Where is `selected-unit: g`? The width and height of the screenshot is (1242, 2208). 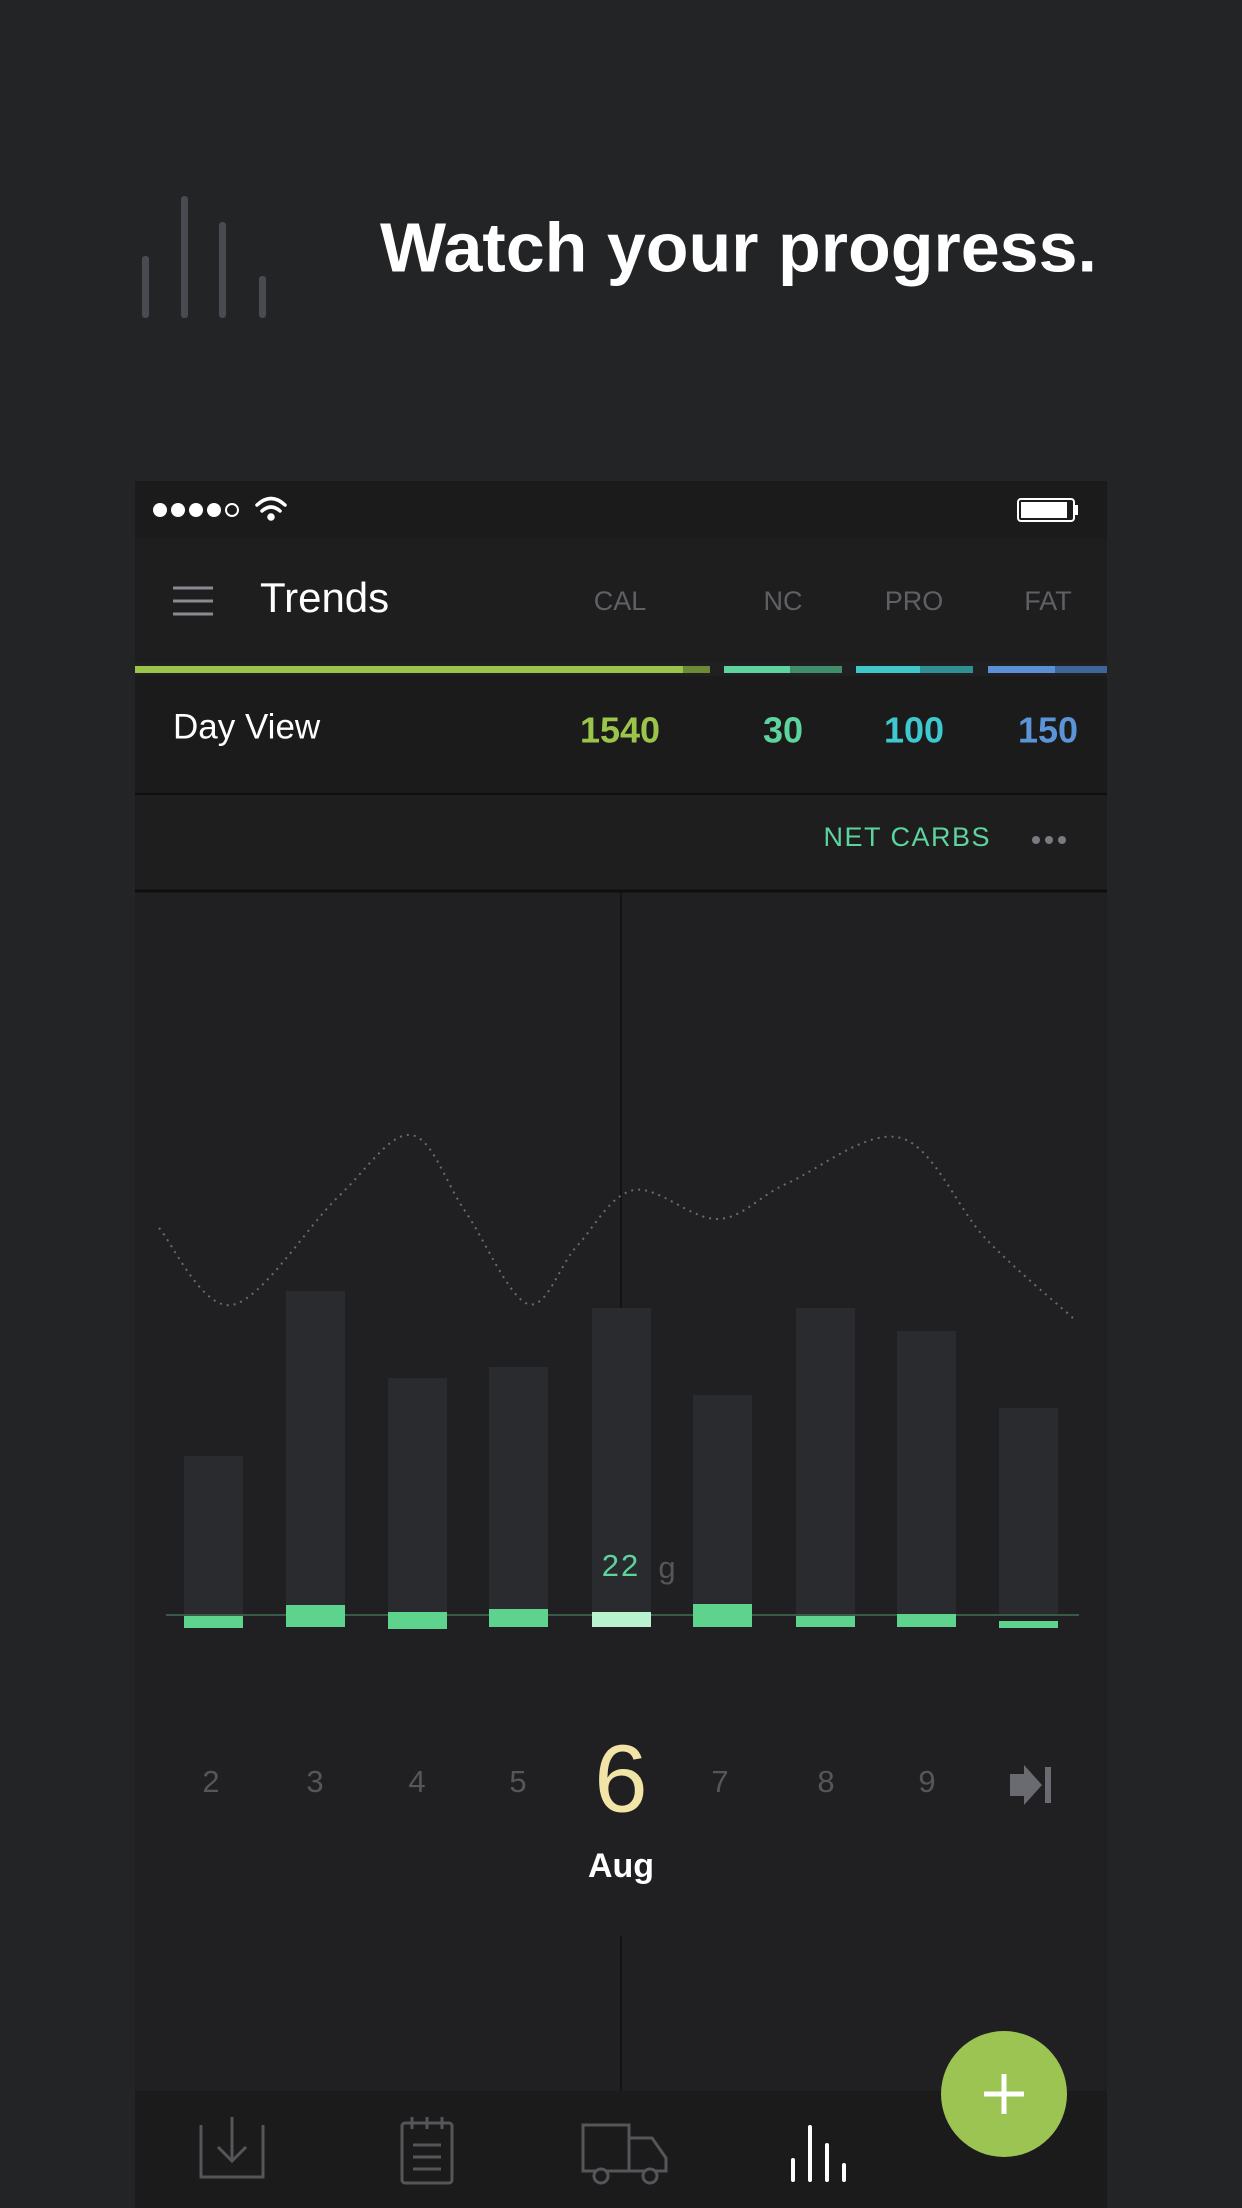 selected-unit: g is located at coordinates (666, 1567).